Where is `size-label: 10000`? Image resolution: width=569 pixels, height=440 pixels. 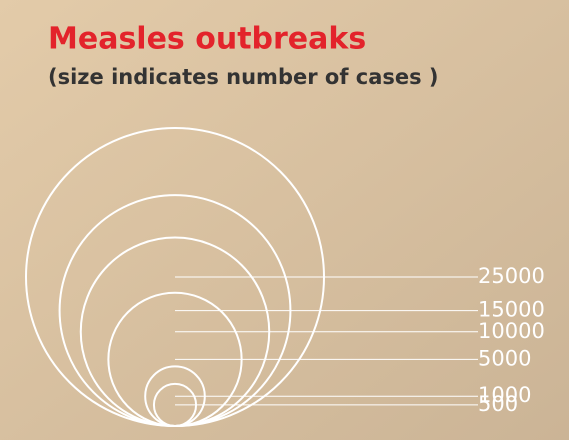
size-label: 10000 is located at coordinates (511, 331).